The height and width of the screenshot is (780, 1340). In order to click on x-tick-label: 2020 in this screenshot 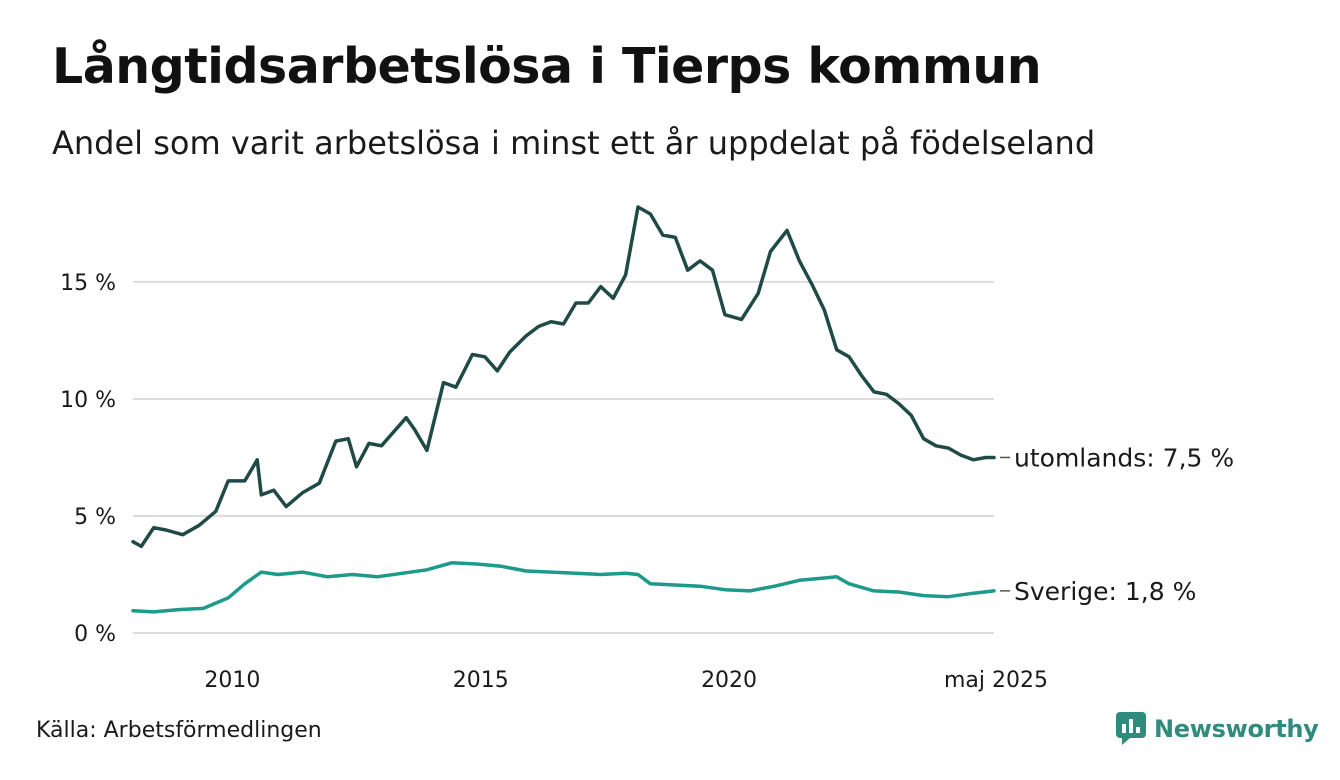, I will do `click(729, 680)`.